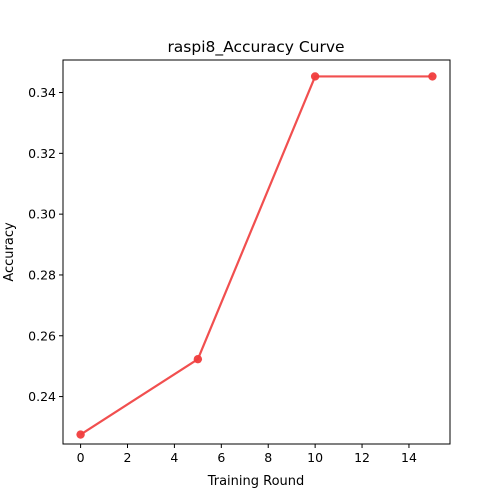 The image size is (500, 500). I want to click on chart-title: raspi8_Accuracy Curve, so click(255, 47).